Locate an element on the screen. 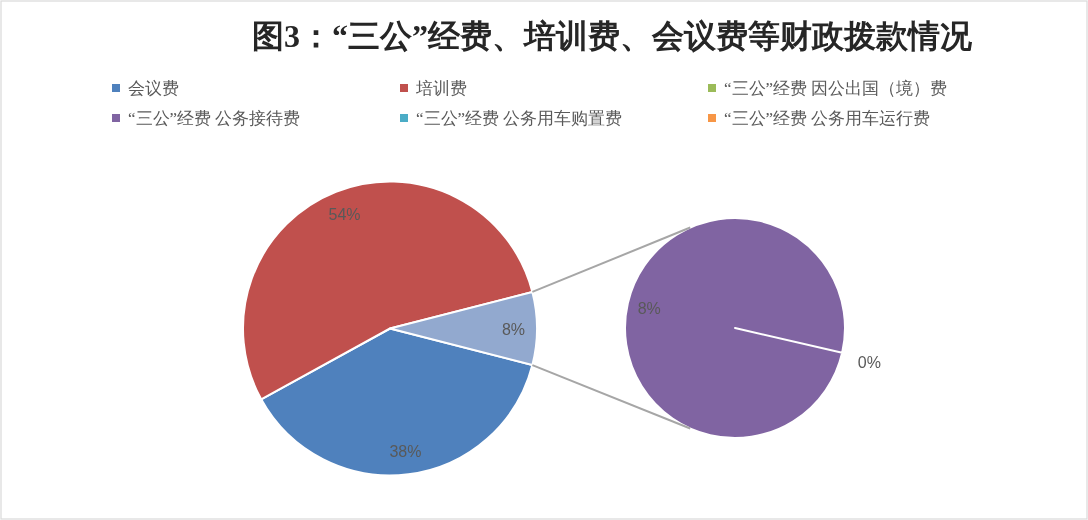 The height and width of the screenshot is (520, 1088). legend-label: 培训费 is located at coordinates (441, 88).